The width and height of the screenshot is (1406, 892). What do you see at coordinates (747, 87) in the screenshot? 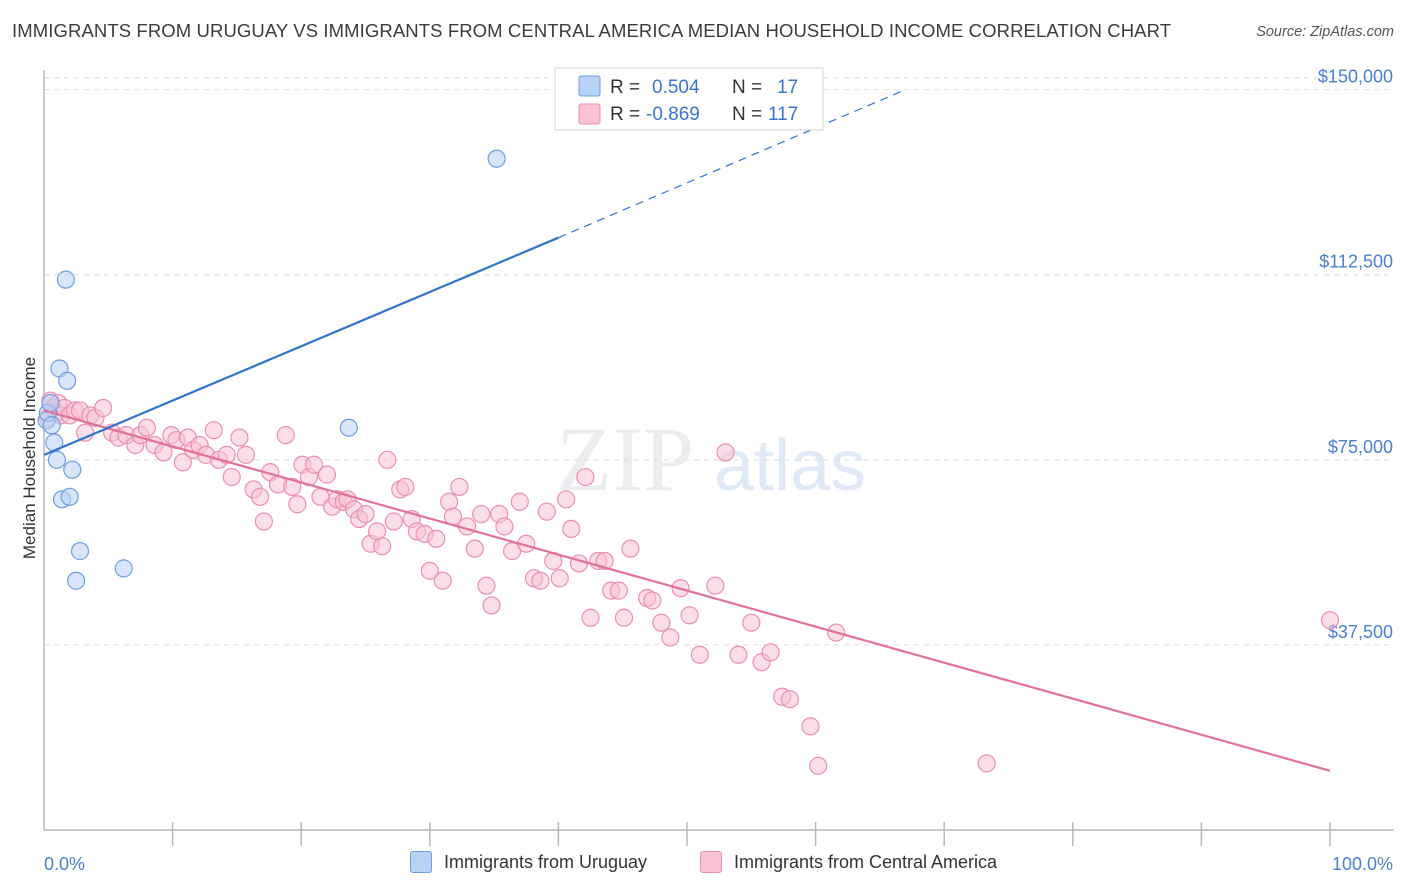
I see `legend-n-label-uruguay: N =` at bounding box center [747, 87].